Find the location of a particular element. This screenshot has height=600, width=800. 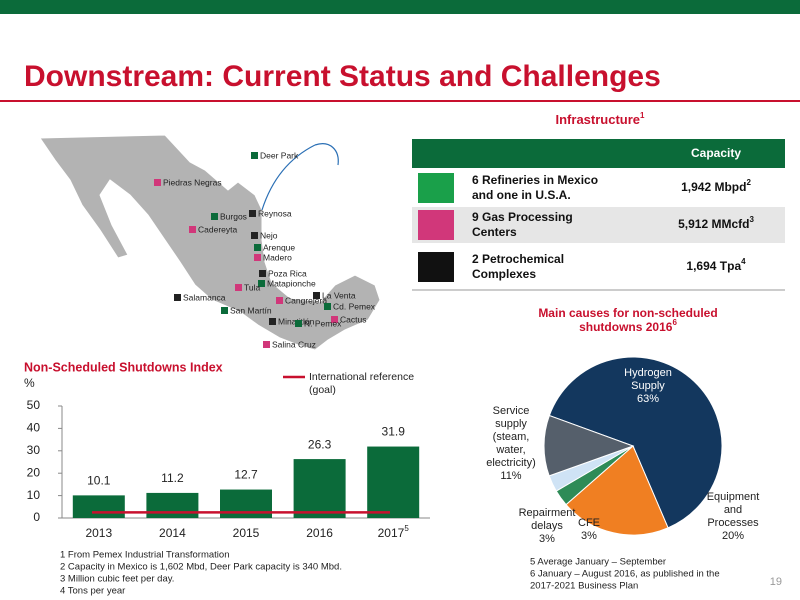

slice-label: Processes is located at coordinates (733, 523).